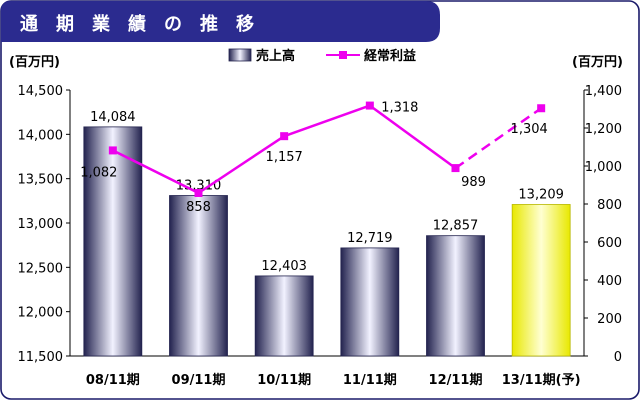 This screenshot has width=640, height=405. I want to click on sales-bar-value-label: 12,857, so click(456, 226).